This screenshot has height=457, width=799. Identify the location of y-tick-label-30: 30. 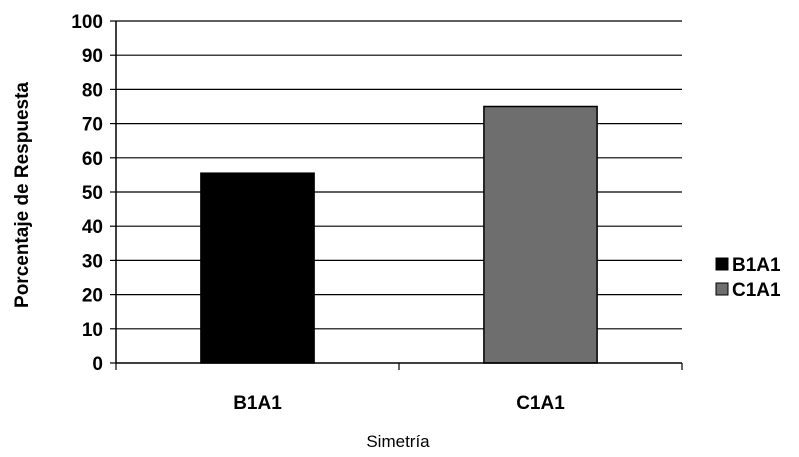
(92, 261).